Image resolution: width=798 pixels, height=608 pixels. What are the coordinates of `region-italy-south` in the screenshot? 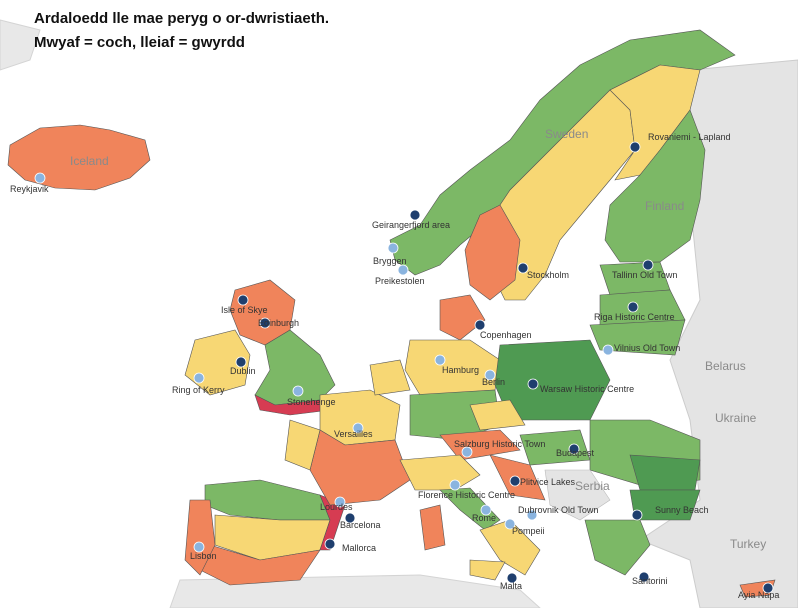 It's located at (510, 547).